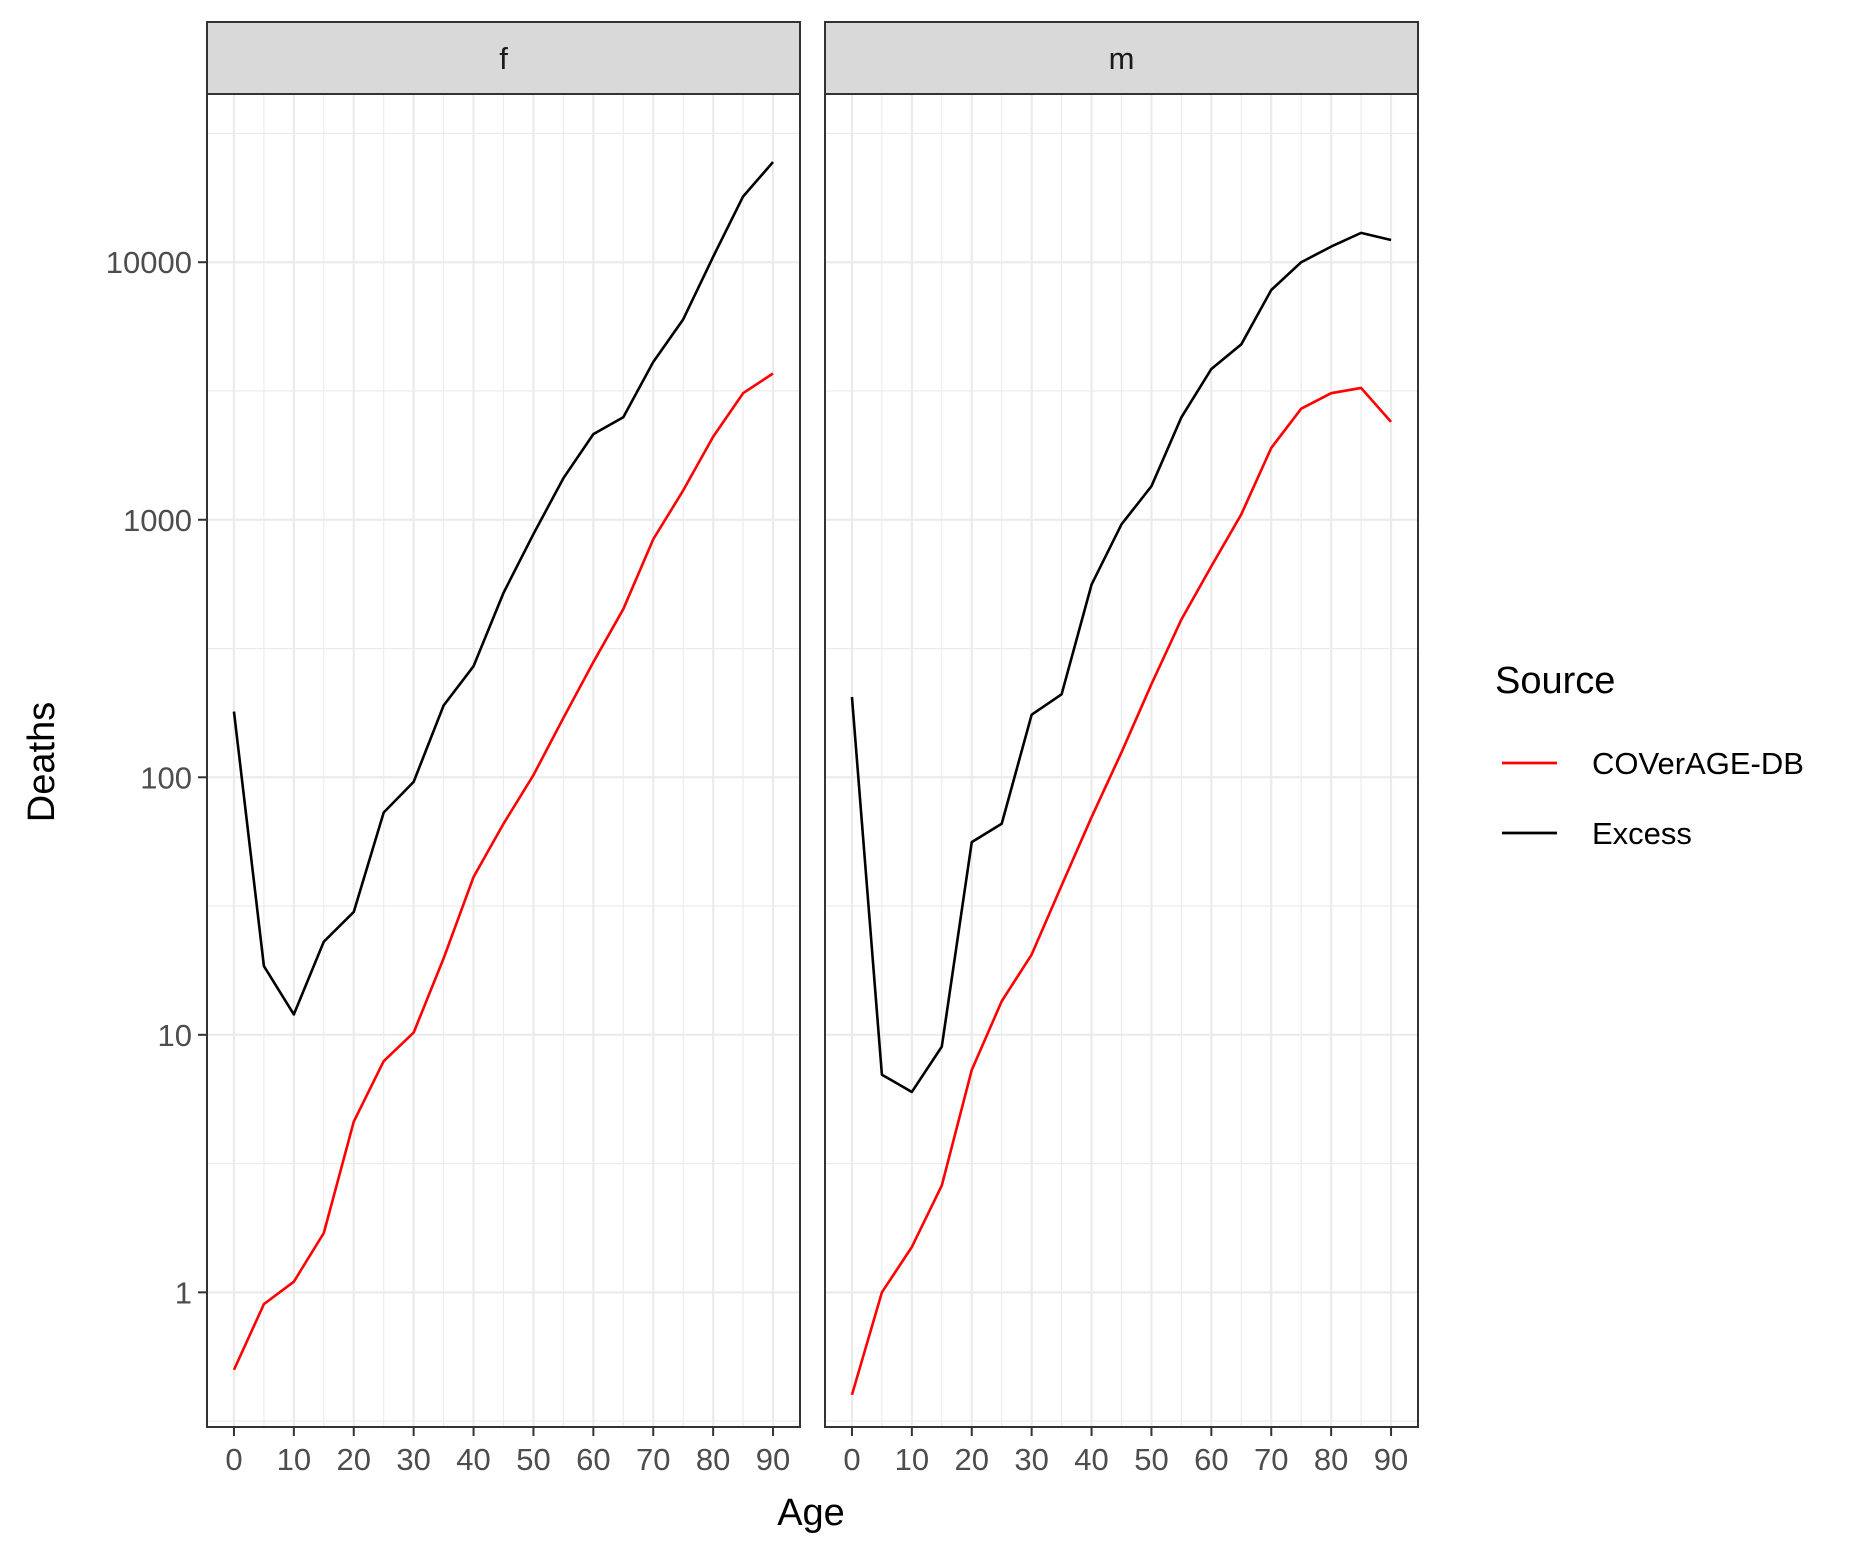 This screenshot has height=1549, width=1875. Describe the element at coordinates (42, 762) in the screenshot. I see `y-axis-title: Deaths` at that location.